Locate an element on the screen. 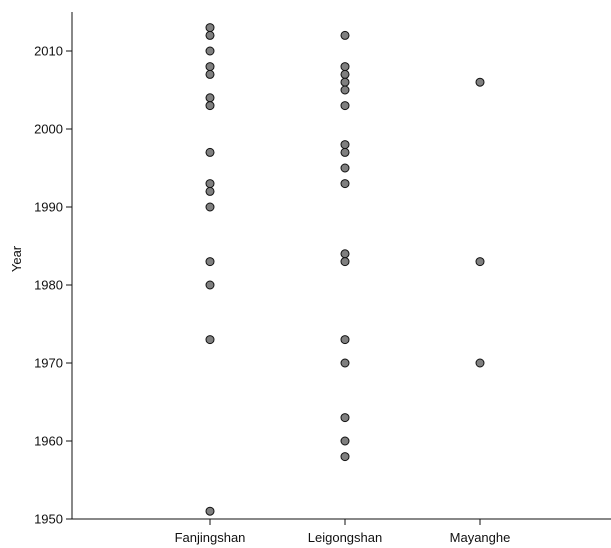  y-tick-label: 1960 is located at coordinates (48, 441).